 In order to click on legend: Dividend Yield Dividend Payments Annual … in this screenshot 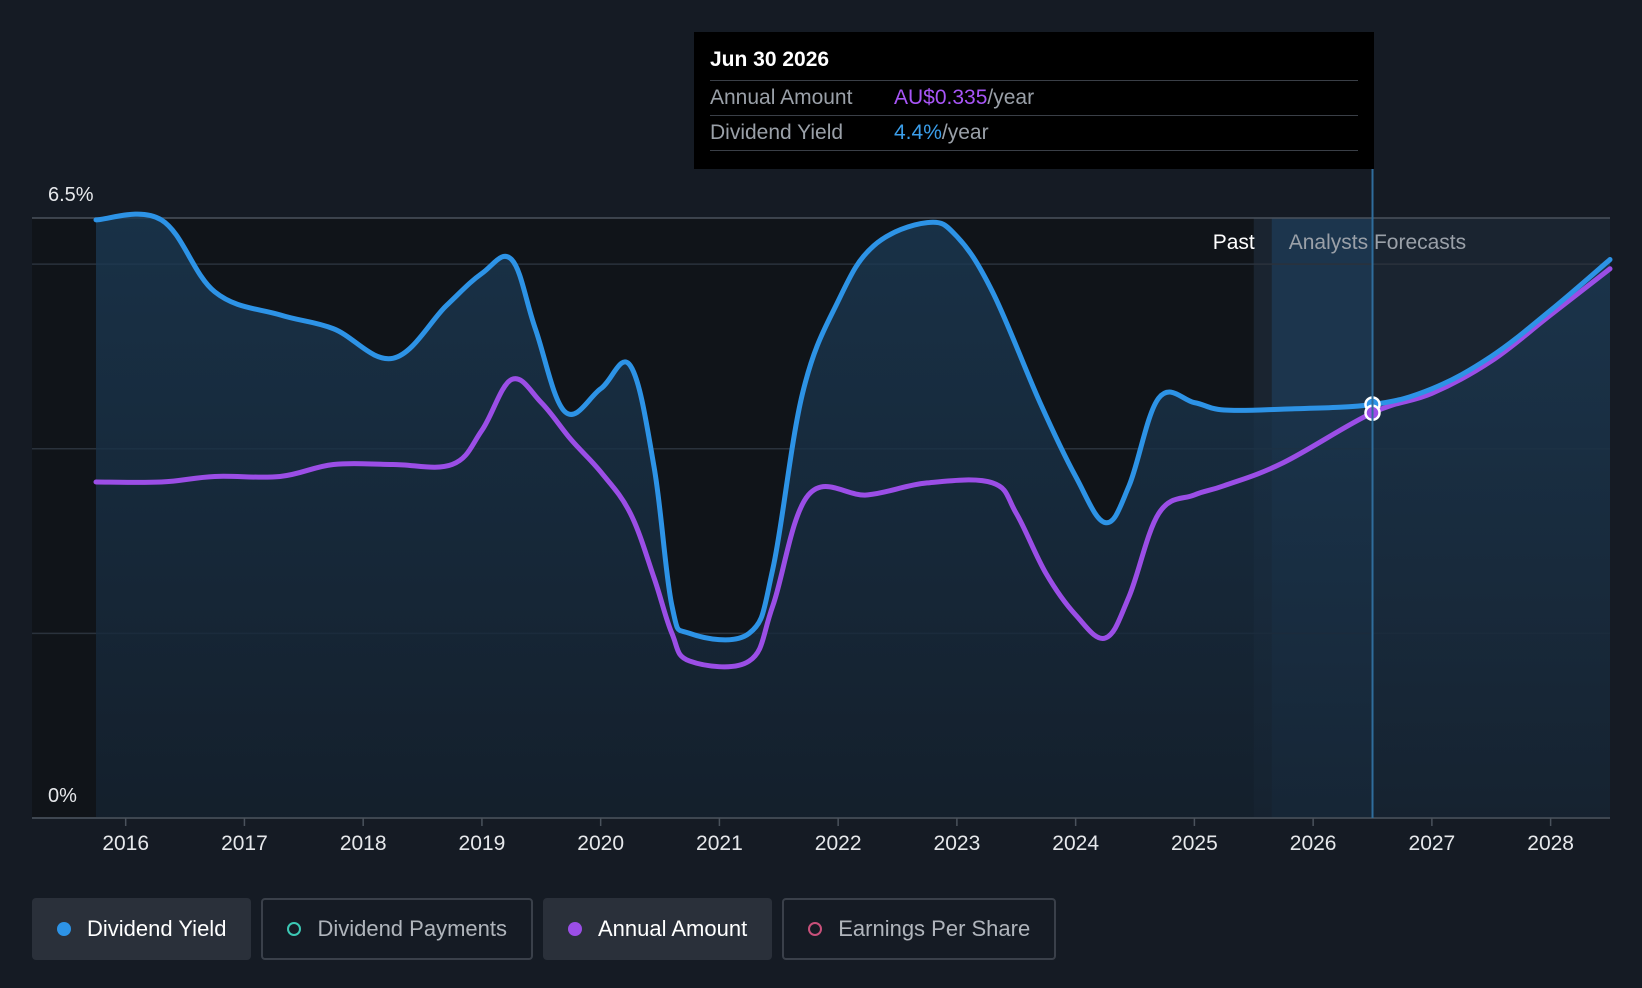, I will do `click(544, 929)`.